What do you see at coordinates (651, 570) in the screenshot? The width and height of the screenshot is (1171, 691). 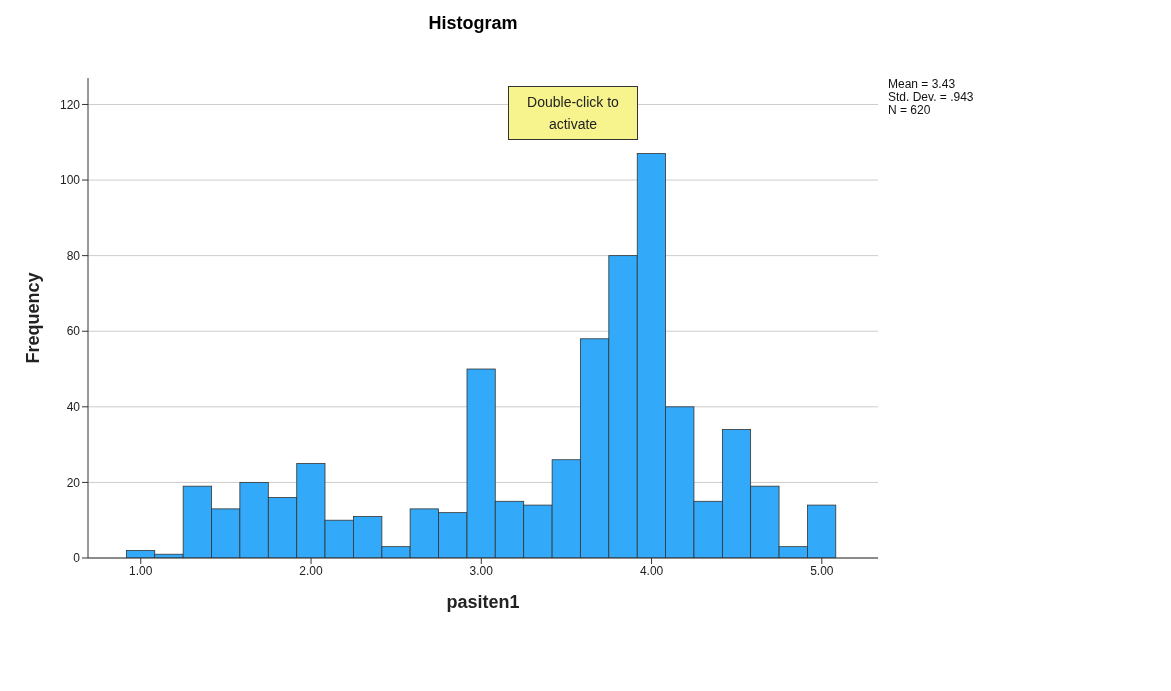 I see `x-tick-label: 4.00` at bounding box center [651, 570].